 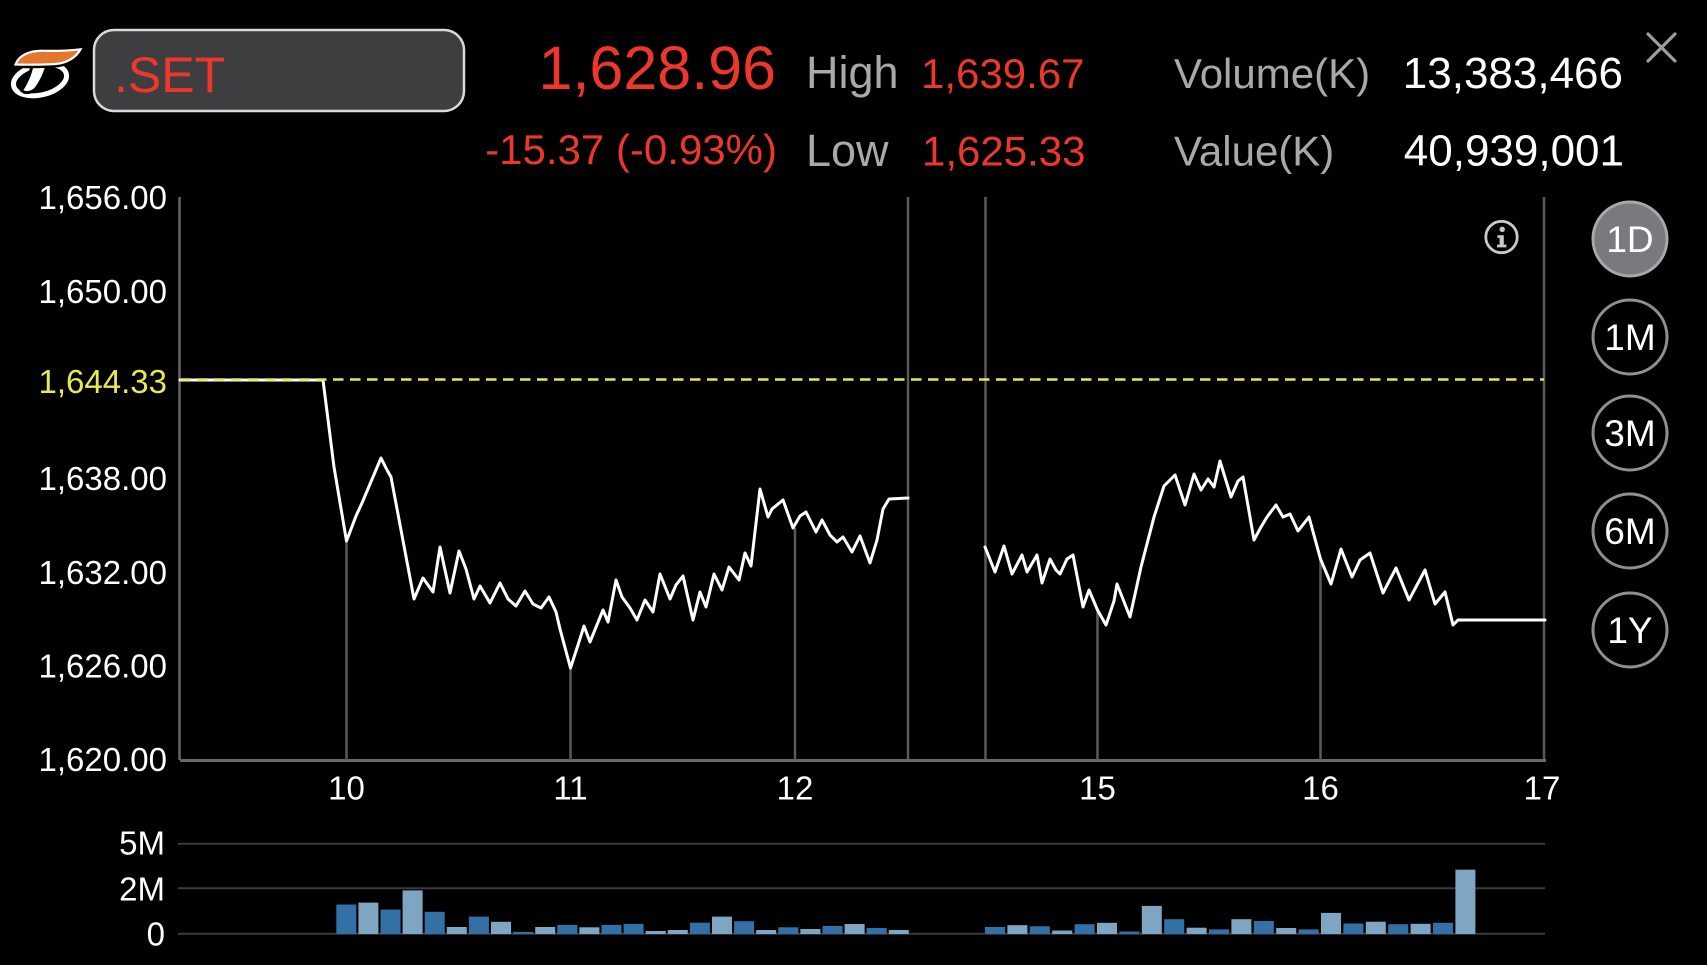 What do you see at coordinates (156, 934) in the screenshot?
I see `svg-text: 0` at bounding box center [156, 934].